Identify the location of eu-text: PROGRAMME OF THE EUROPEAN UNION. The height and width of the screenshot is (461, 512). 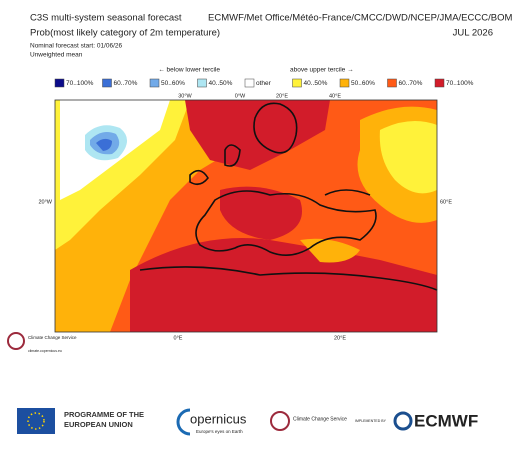
(104, 419).